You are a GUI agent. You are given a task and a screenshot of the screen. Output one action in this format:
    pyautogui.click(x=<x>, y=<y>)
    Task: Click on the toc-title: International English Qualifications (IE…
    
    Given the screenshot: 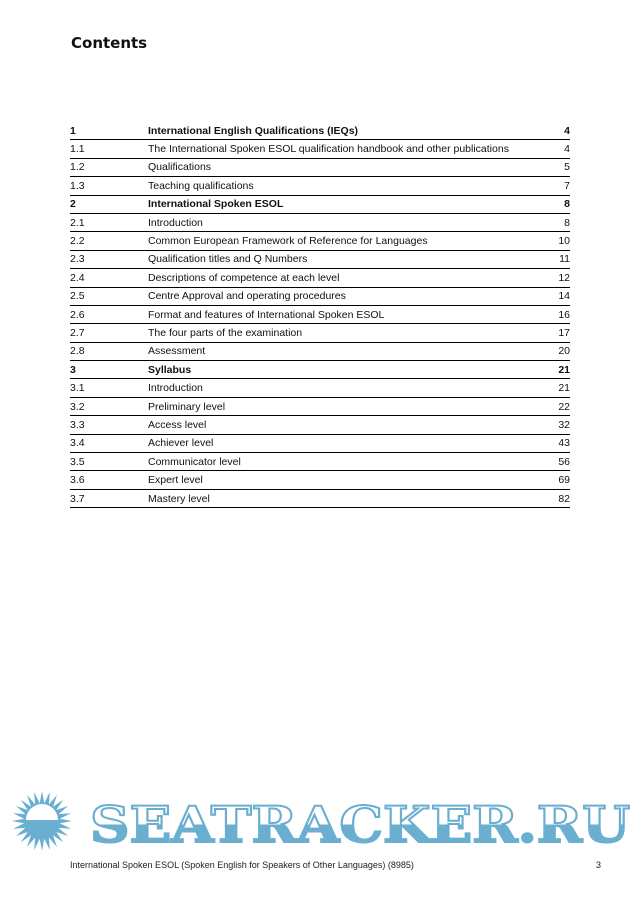 What is the action you would take?
    pyautogui.click(x=344, y=131)
    